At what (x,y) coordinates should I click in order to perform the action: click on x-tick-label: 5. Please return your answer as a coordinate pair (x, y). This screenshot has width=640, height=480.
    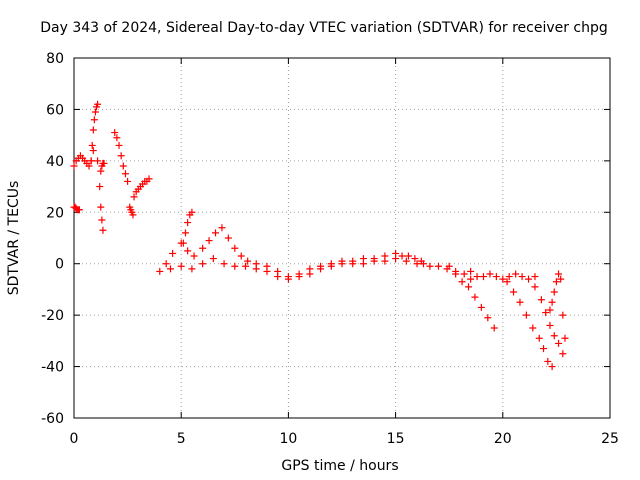
    Looking at the image, I should click on (181, 439).